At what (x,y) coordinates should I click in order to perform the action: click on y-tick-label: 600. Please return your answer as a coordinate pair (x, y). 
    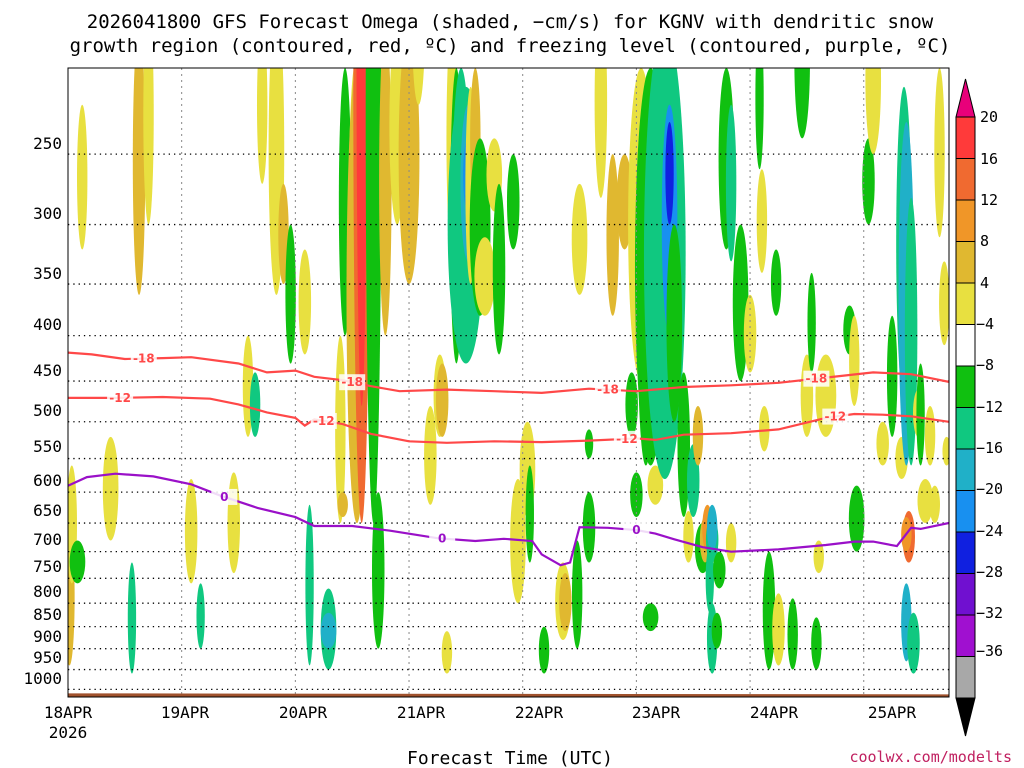
    Looking at the image, I should click on (47, 480).